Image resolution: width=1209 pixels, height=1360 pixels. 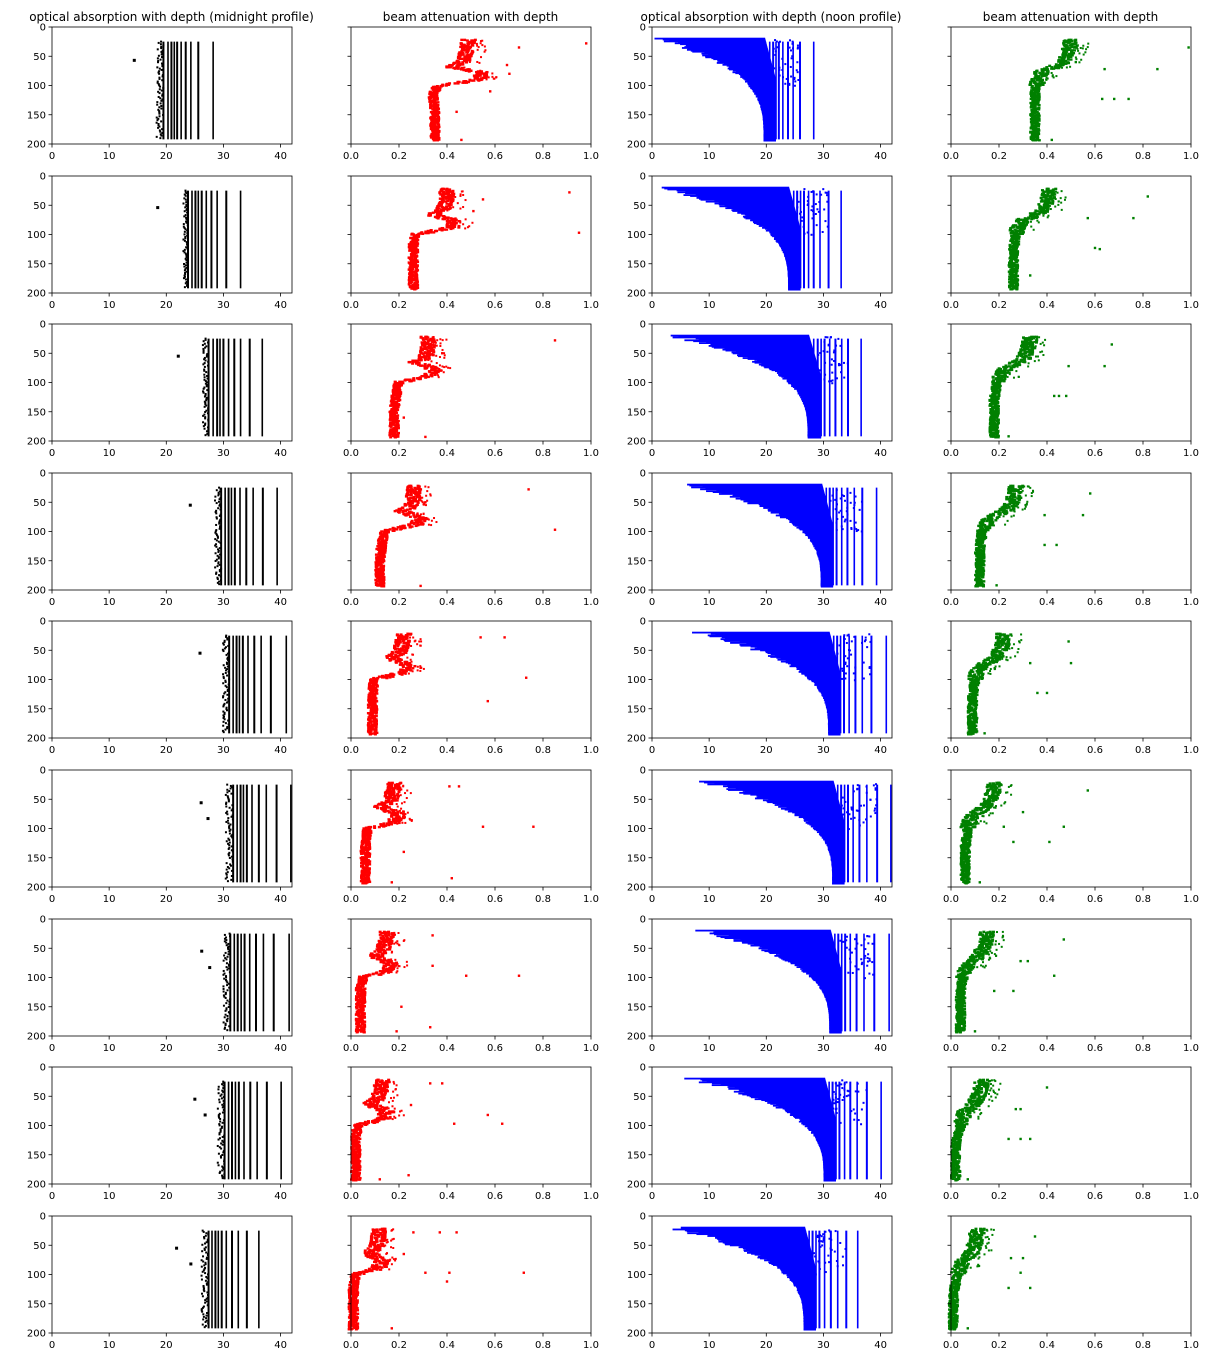 I want to click on y-tick-label: 200, so click(x=36, y=888).